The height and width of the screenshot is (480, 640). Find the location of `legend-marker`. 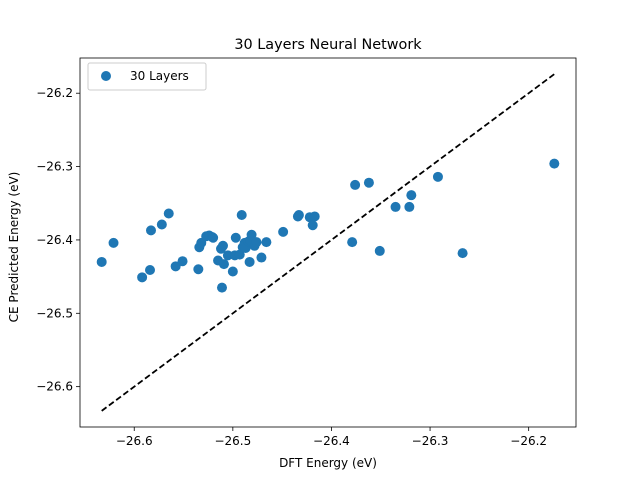

legend-marker is located at coordinates (106, 76).